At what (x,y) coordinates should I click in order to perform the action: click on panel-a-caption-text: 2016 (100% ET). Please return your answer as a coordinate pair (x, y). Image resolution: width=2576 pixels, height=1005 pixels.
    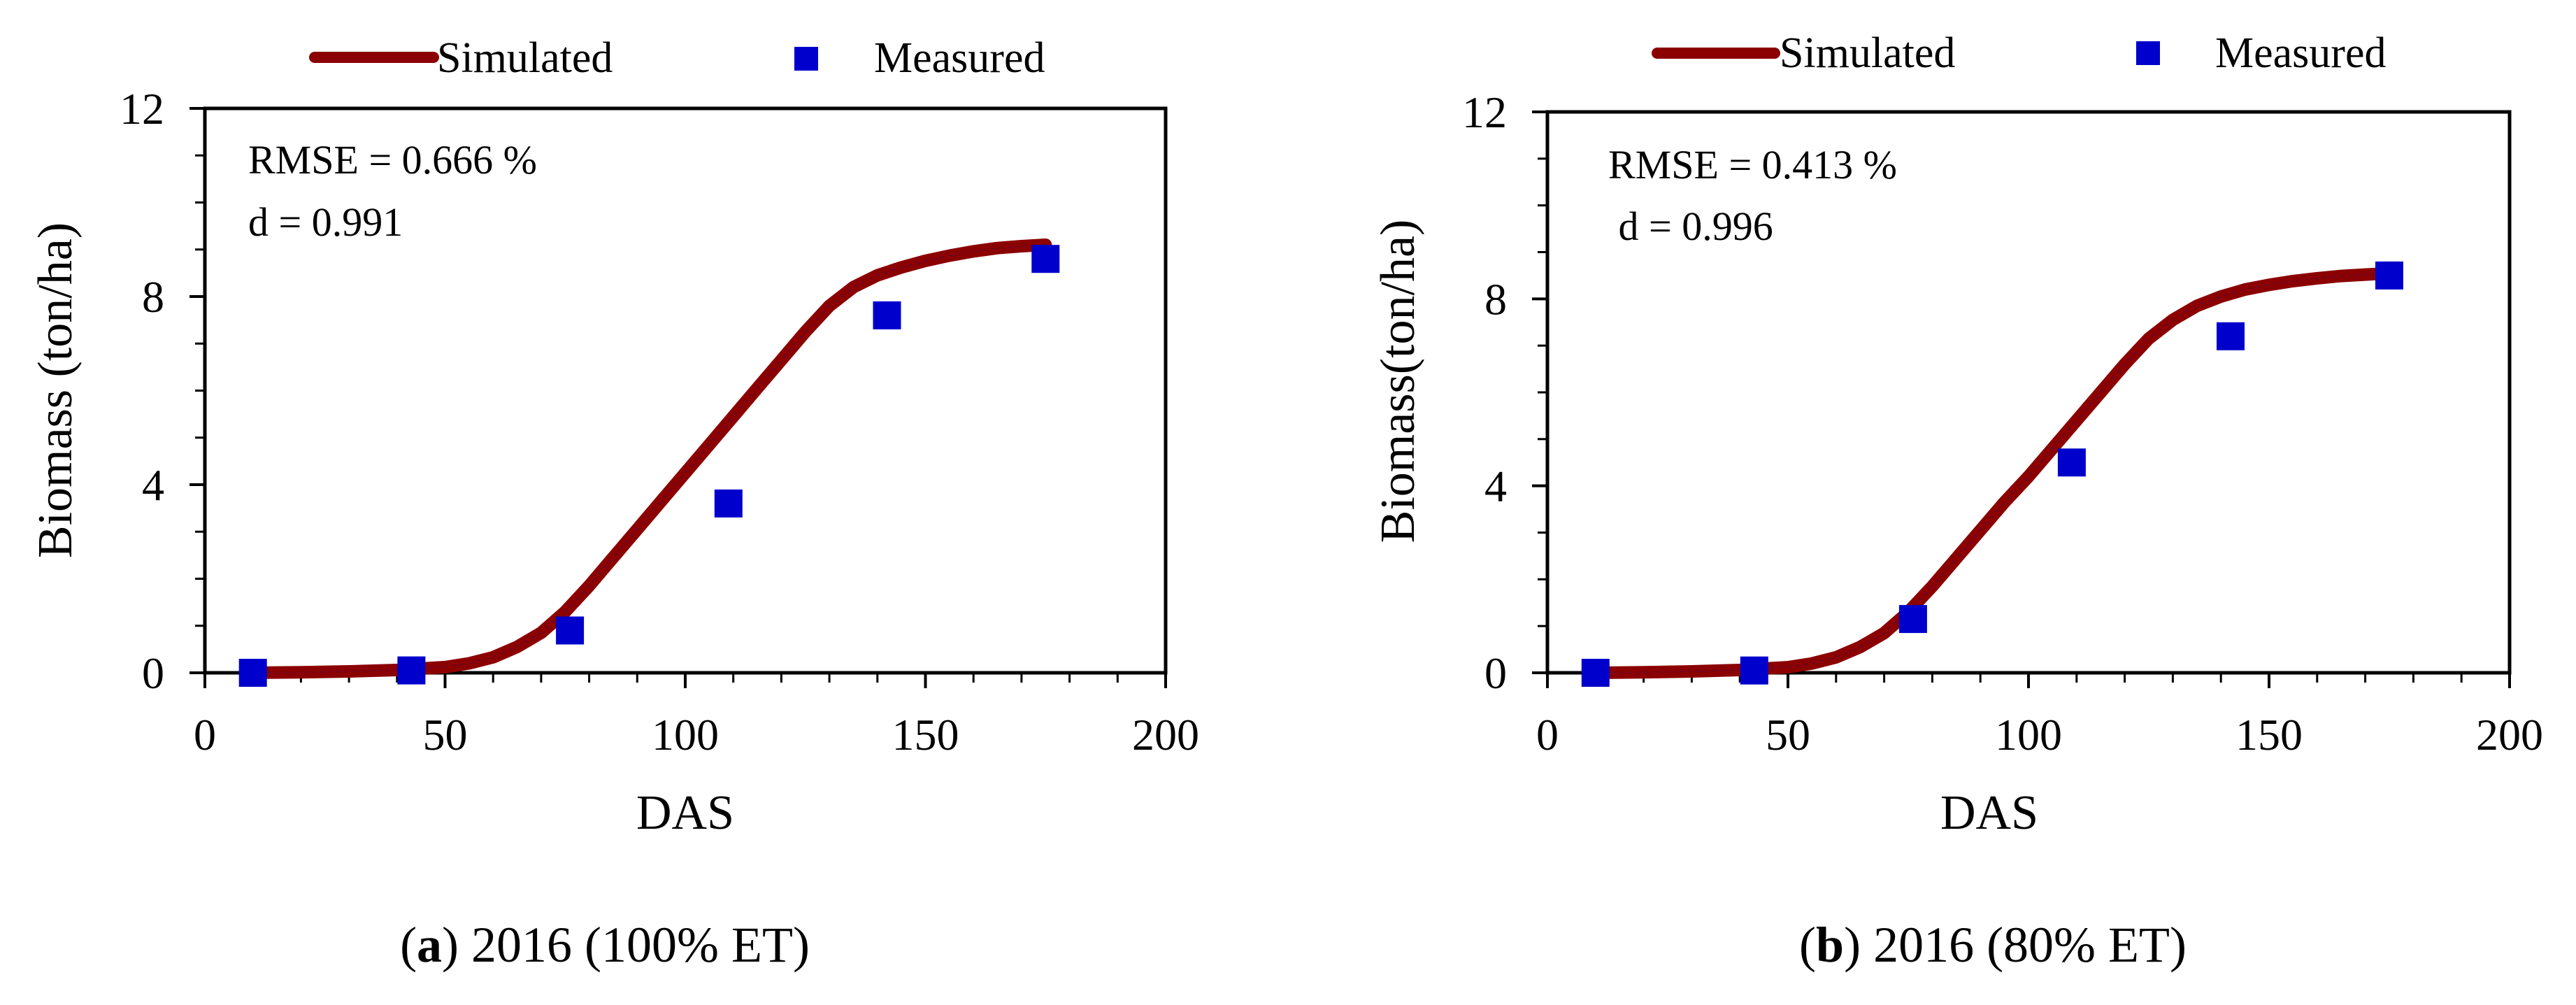
    Looking at the image, I should click on (634, 945).